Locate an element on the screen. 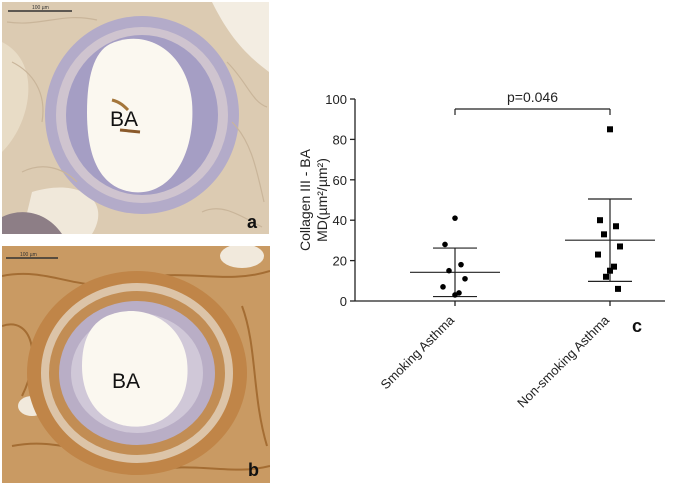  panel-letter-a: a is located at coordinates (252, 222).